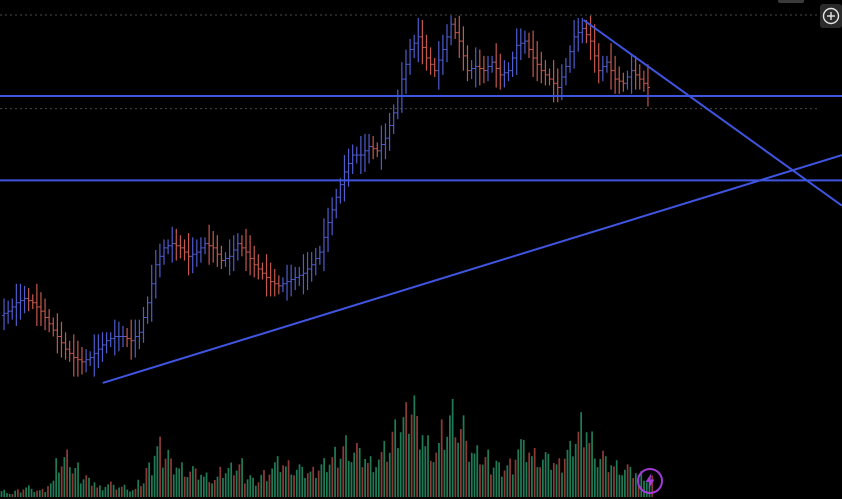  I want to click on indicator-button, so click(650, 481).